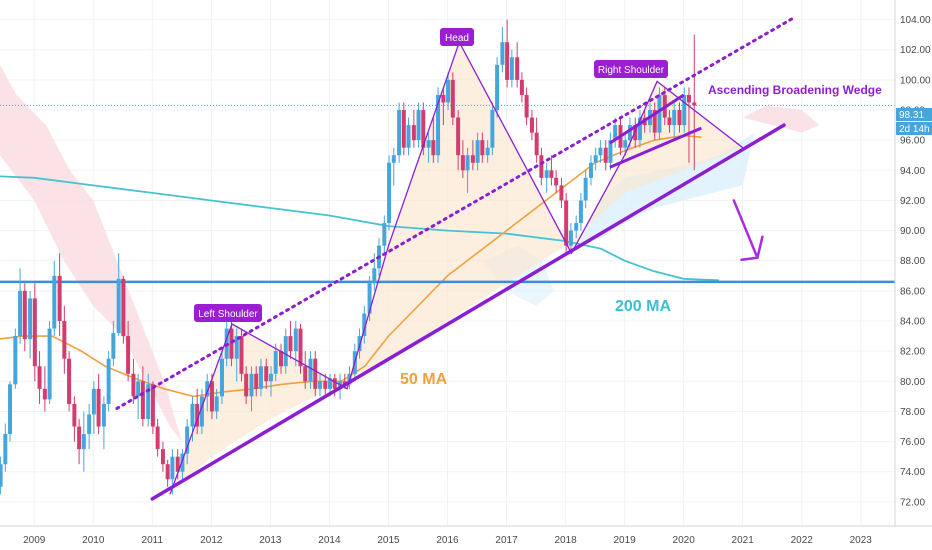 The height and width of the screenshot is (550, 932). Describe the element at coordinates (912, 472) in the screenshot. I see `price-tick-label: 74.00` at that location.